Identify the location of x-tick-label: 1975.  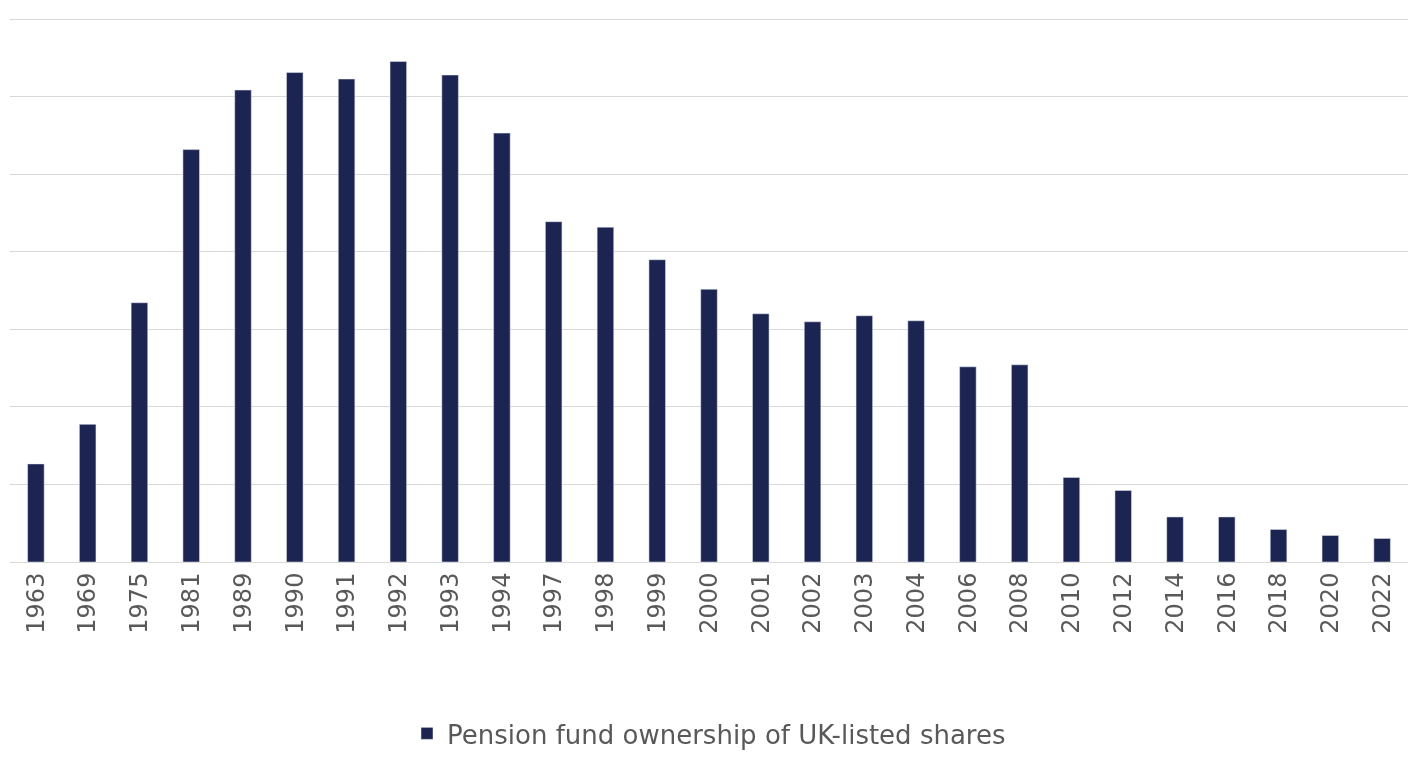
(139, 603).